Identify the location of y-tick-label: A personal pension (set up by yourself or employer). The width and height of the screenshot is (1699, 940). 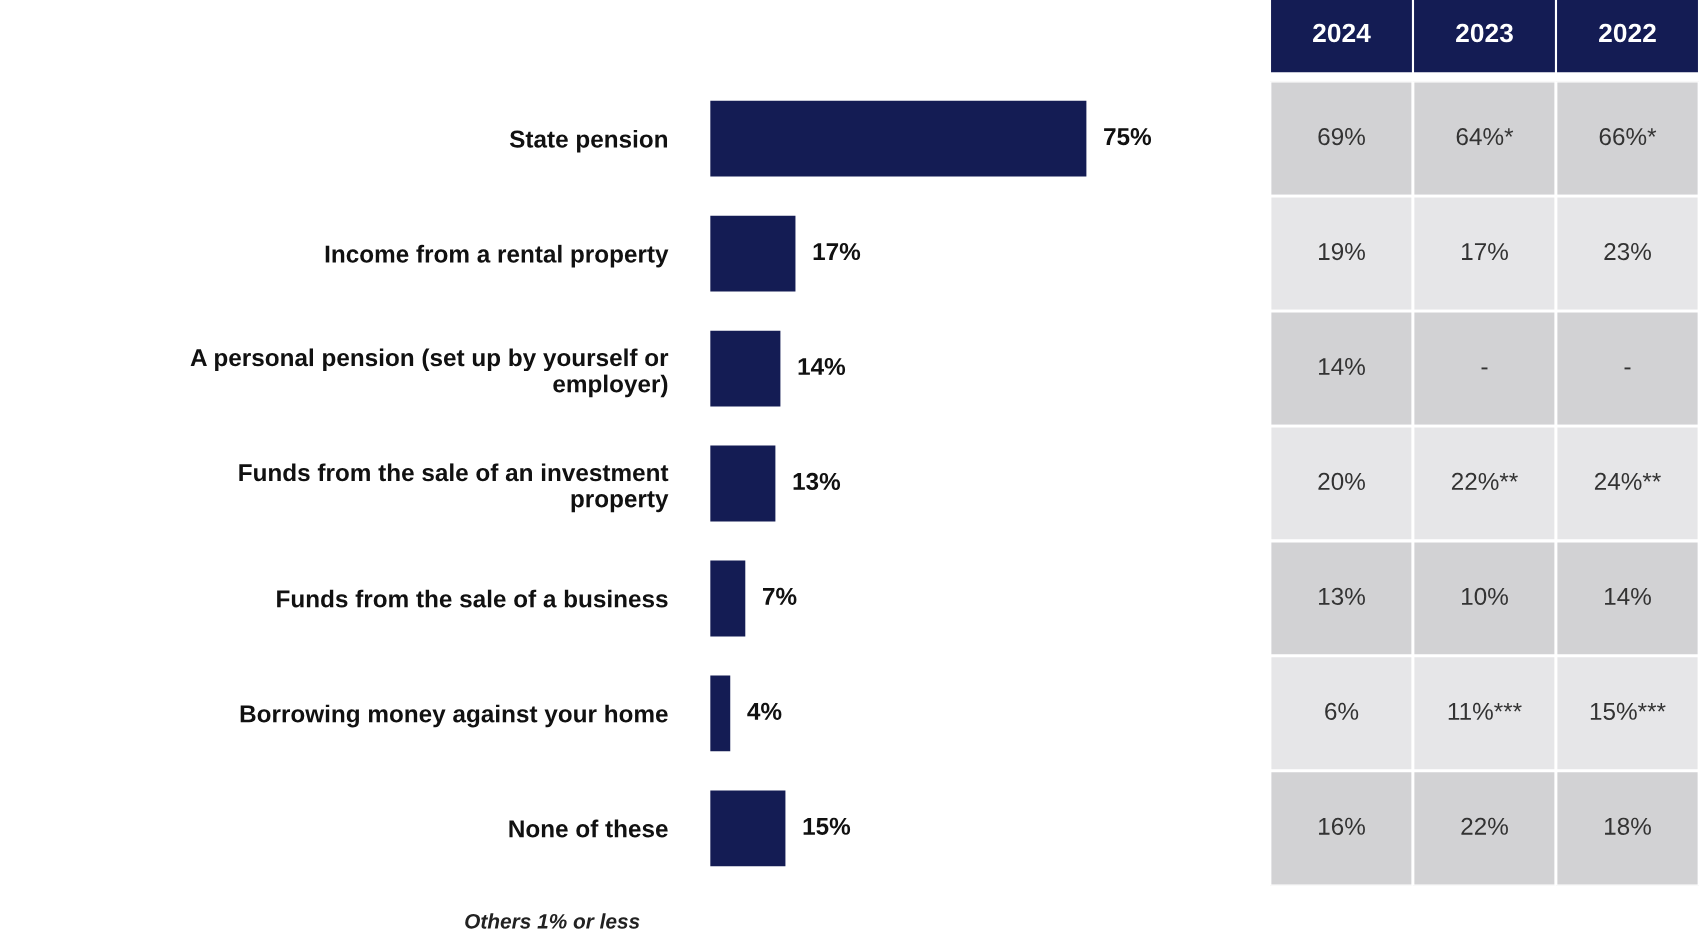
(429, 373).